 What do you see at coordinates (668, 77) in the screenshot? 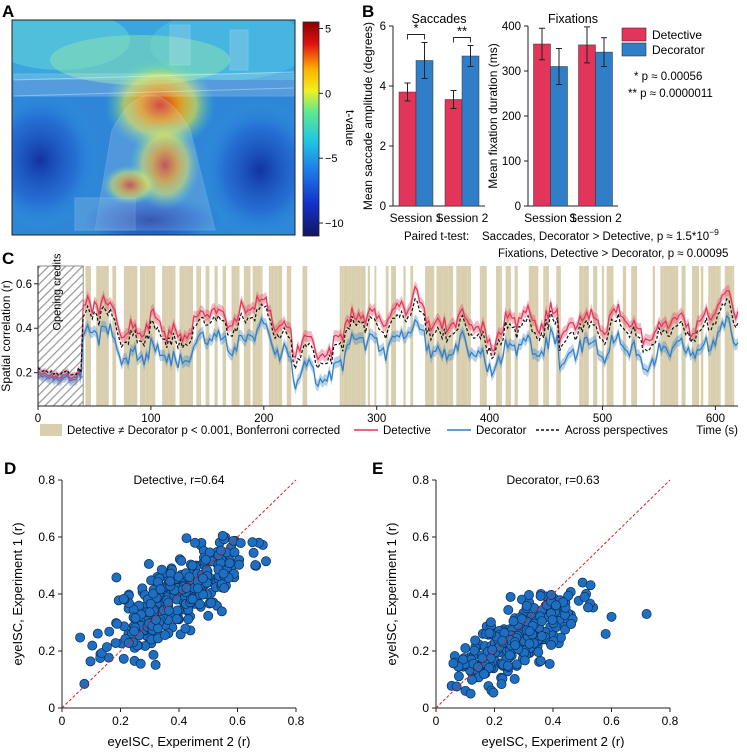
I see `significance-note-1: * p ≈ 0.00056` at bounding box center [668, 77].